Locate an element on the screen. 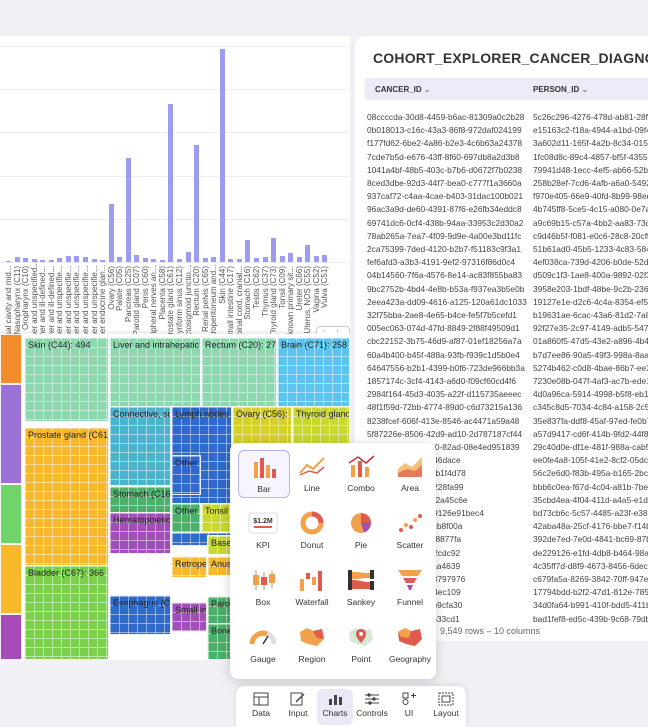  toolbar-input-button: Input is located at coordinates (298, 707).